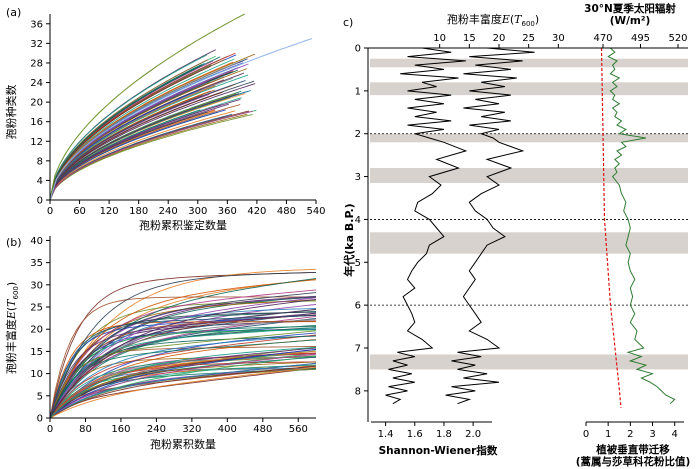 This screenshot has width=700, height=469. I want to click on richness-top-tick-label: 30, so click(558, 38).